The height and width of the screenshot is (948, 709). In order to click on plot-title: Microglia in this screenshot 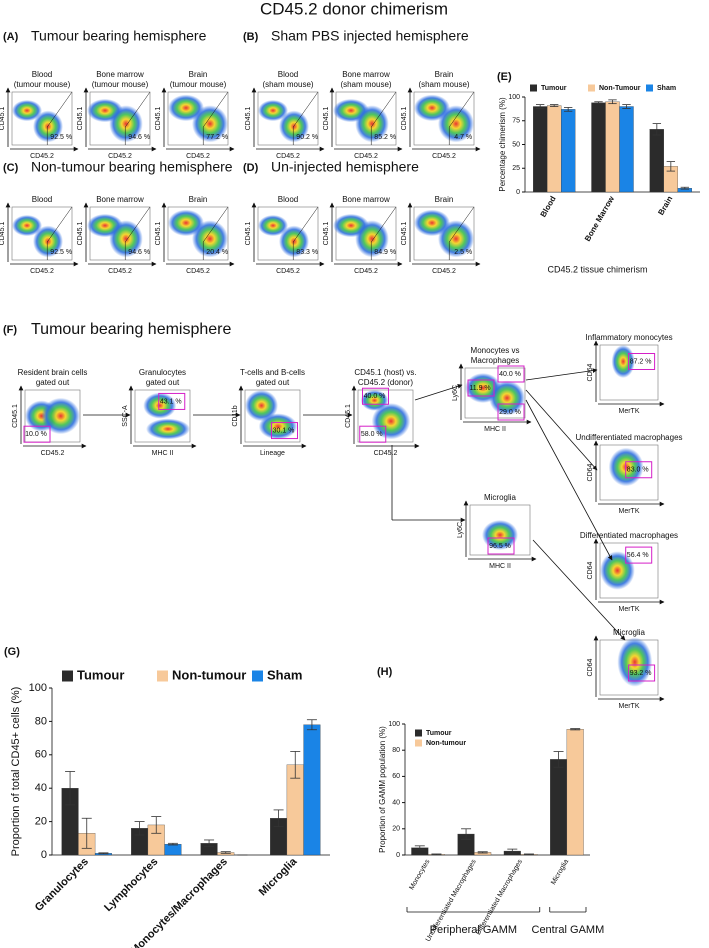, I will do `click(629, 632)`.